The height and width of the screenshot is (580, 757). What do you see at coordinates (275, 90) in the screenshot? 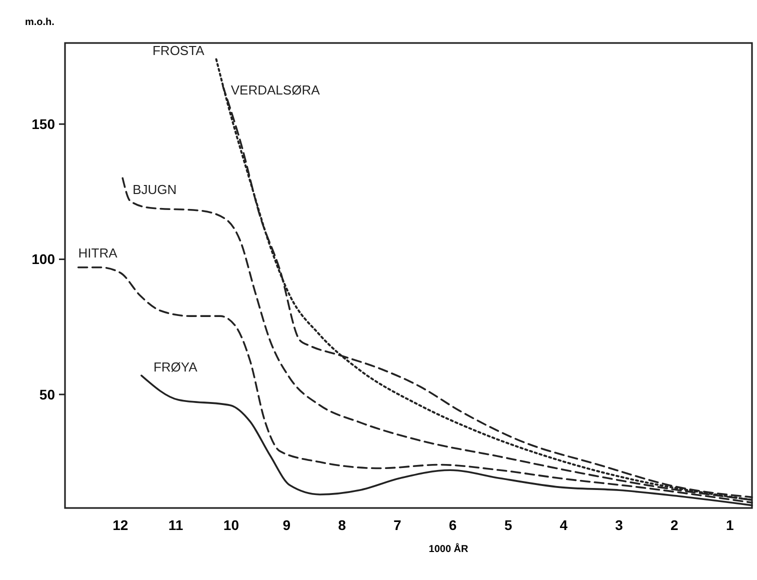
I see `series-label: VERDALSØRA` at bounding box center [275, 90].